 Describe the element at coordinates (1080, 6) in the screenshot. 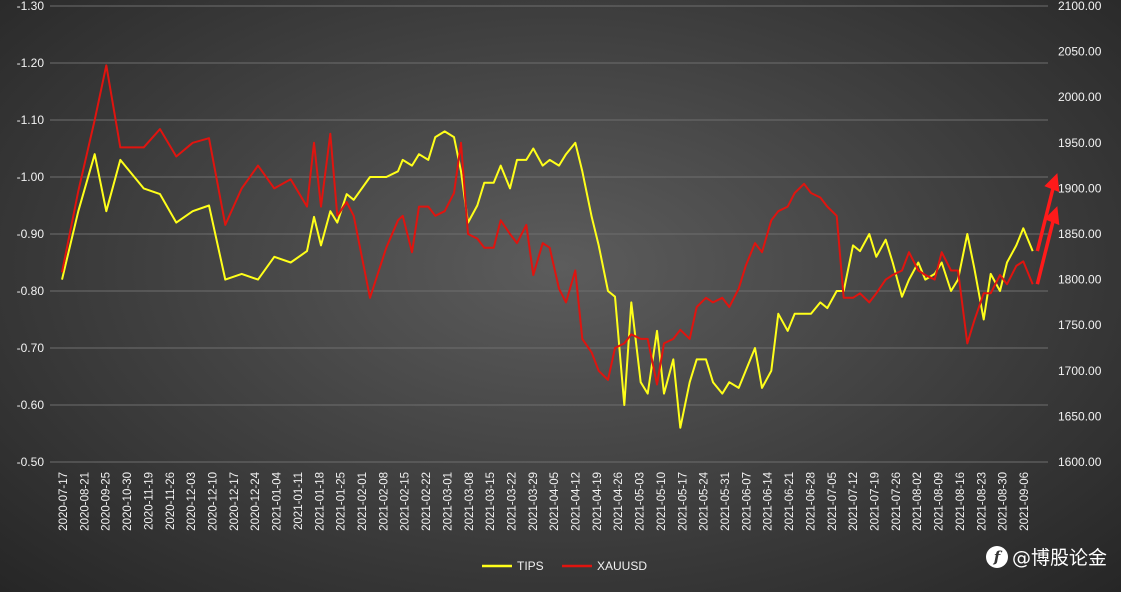

I see `right-tick-label: 2100.00` at that location.